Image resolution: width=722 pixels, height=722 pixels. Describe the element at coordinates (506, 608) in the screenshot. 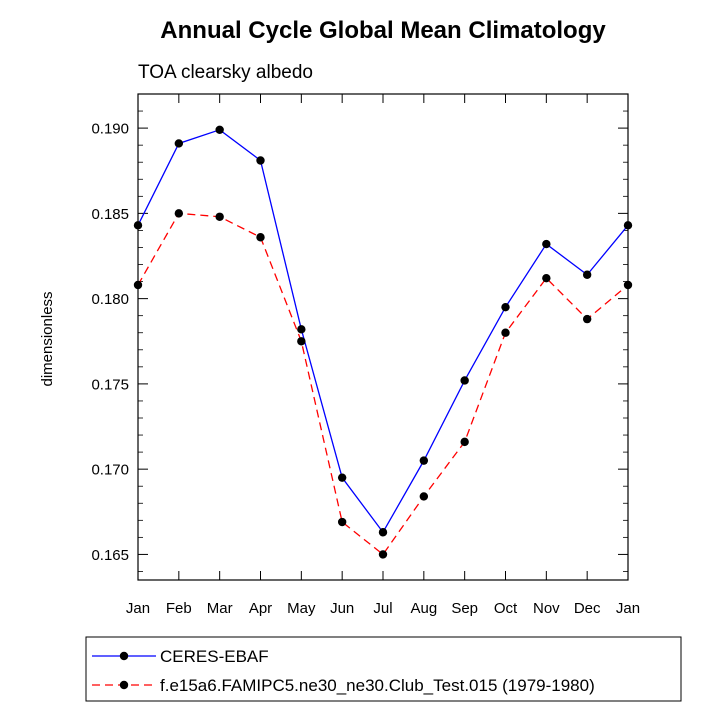

I see `x-tick-label: Oct` at that location.